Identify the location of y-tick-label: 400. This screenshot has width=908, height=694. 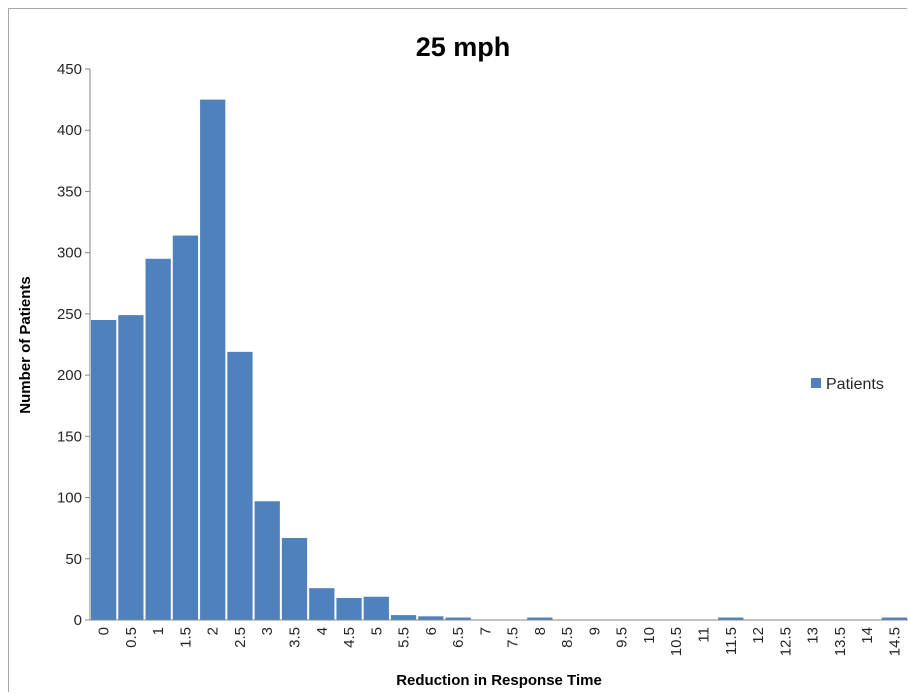
(69, 130).